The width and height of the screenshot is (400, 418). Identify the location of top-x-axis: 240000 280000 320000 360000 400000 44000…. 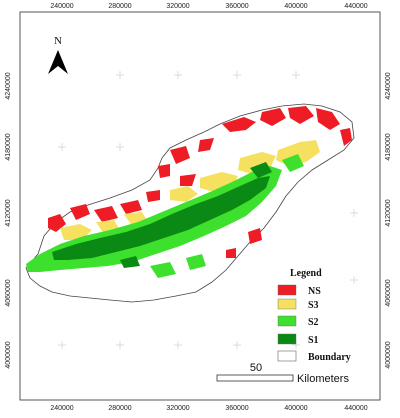
(208, 6).